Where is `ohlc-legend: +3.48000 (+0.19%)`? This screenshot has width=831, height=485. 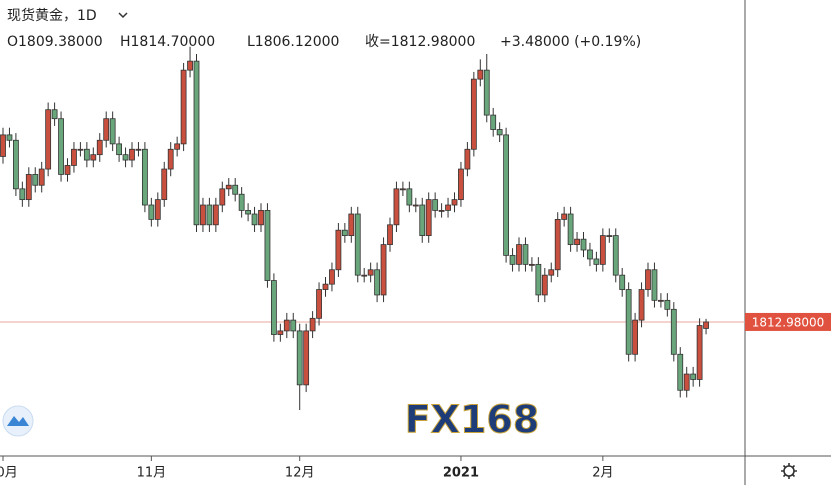
ohlc-legend: +3.48000 (+0.19%) is located at coordinates (570, 42).